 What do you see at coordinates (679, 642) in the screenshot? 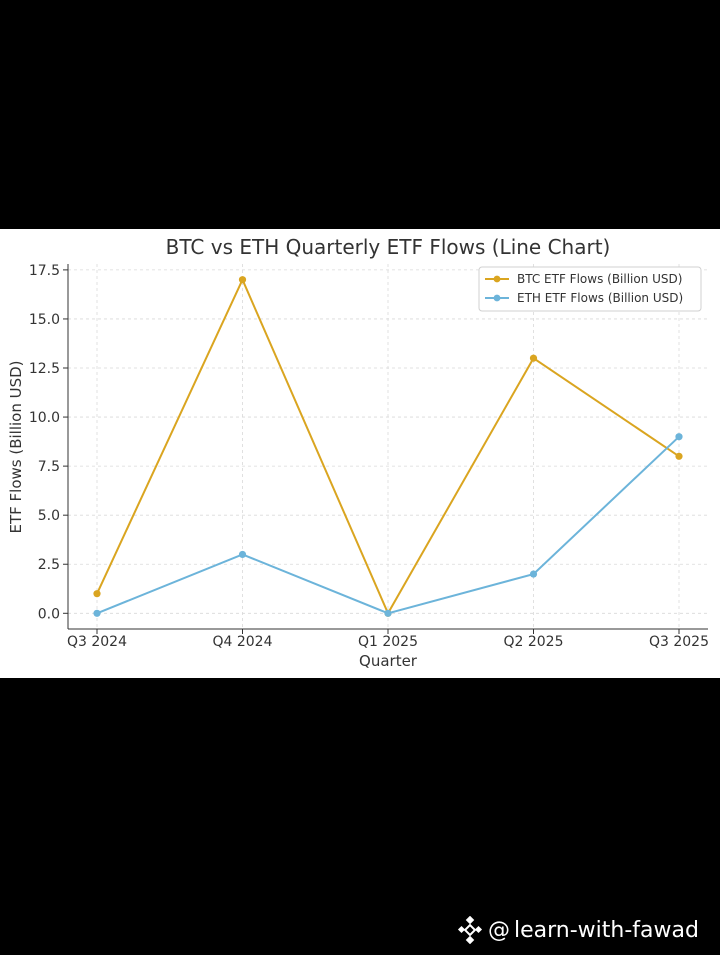
I see `x-tick-label: Q3 2025` at bounding box center [679, 642].